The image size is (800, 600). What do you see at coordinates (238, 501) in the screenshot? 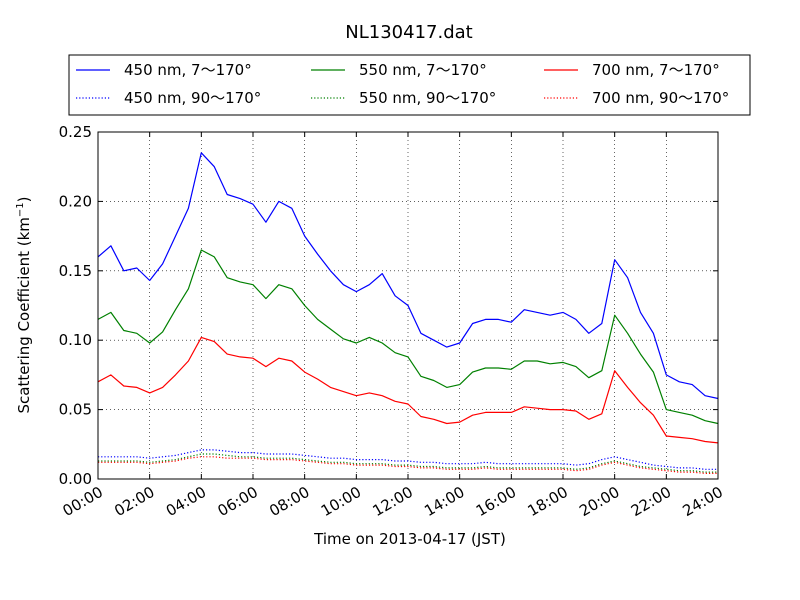
I see `x-tick-label: 06:00` at bounding box center [238, 501].